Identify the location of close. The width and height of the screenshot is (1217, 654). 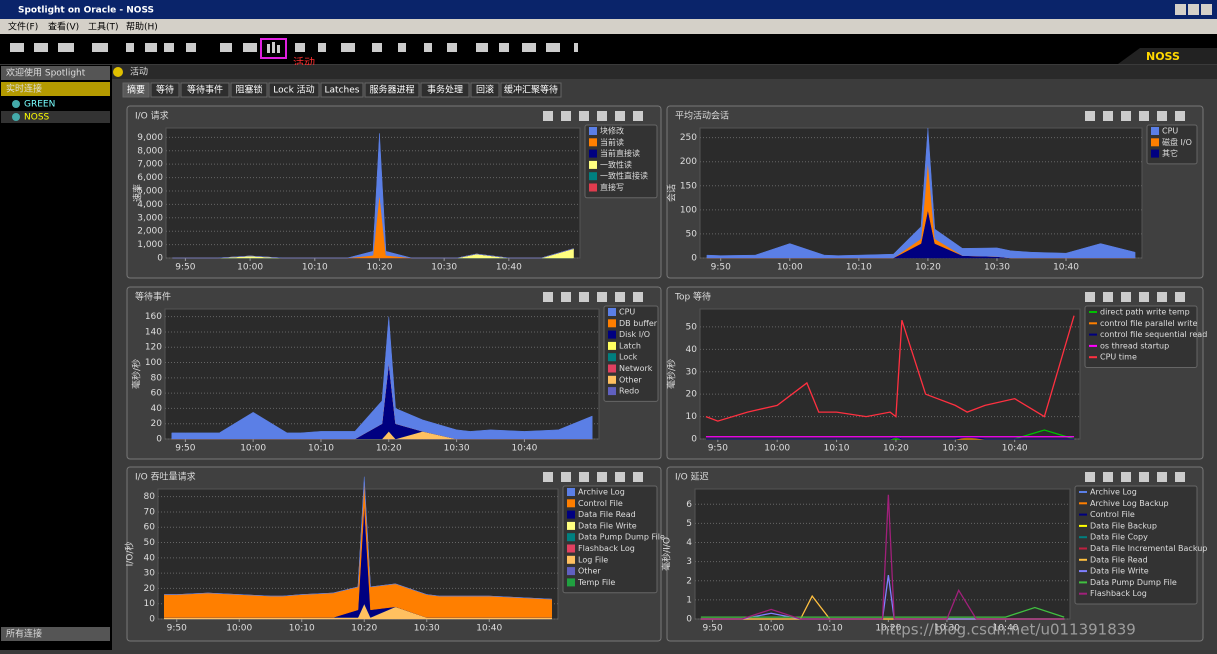
(1206, 9).